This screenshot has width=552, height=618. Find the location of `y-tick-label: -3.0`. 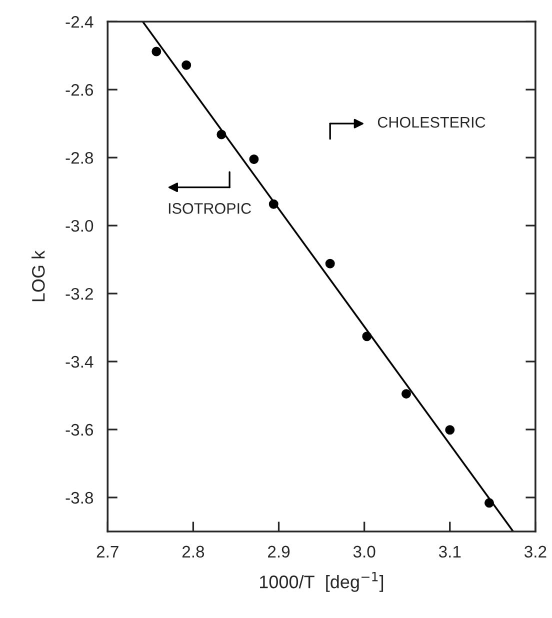

y-tick-label: -3.0 is located at coordinates (80, 226).